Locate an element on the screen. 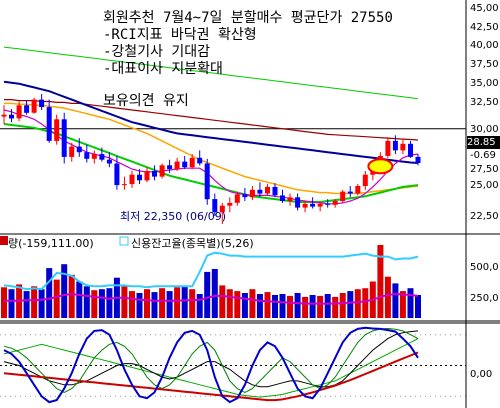  price-axis-tick: 40,00 is located at coordinates (484, 45).